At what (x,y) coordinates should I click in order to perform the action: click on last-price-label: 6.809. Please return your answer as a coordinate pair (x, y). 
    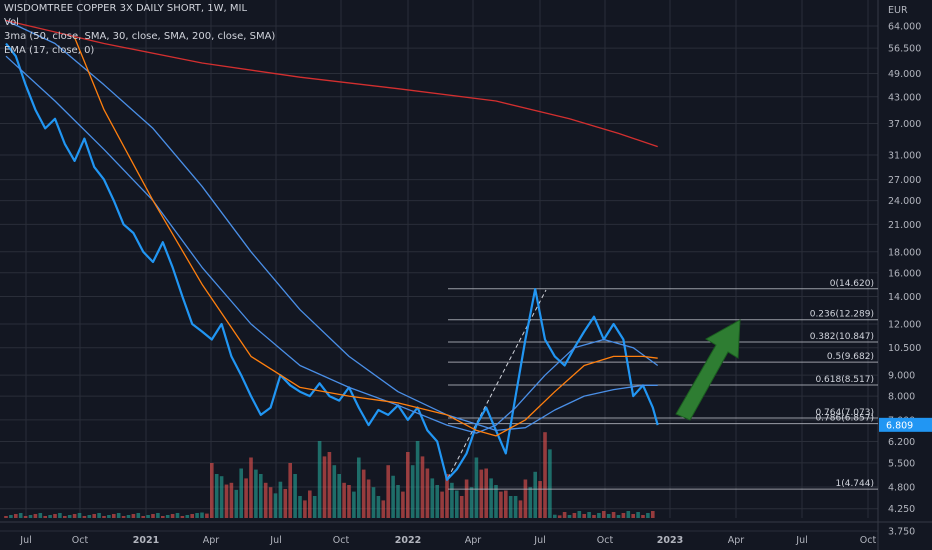
    Looking at the image, I should click on (899, 425).